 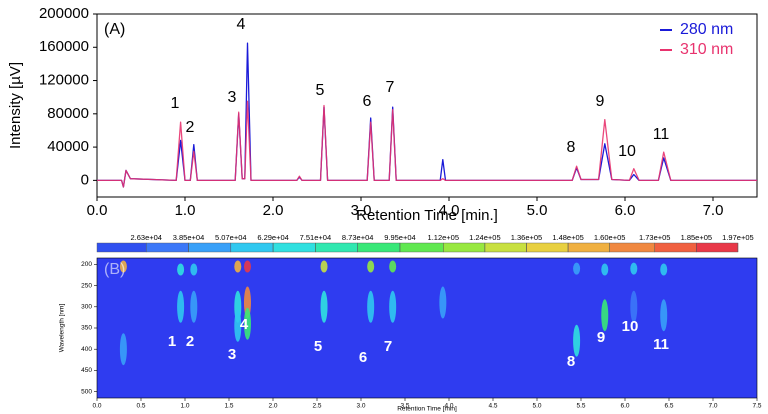 I want to click on colorbar-label: 1.97e+05, so click(x=738, y=237).